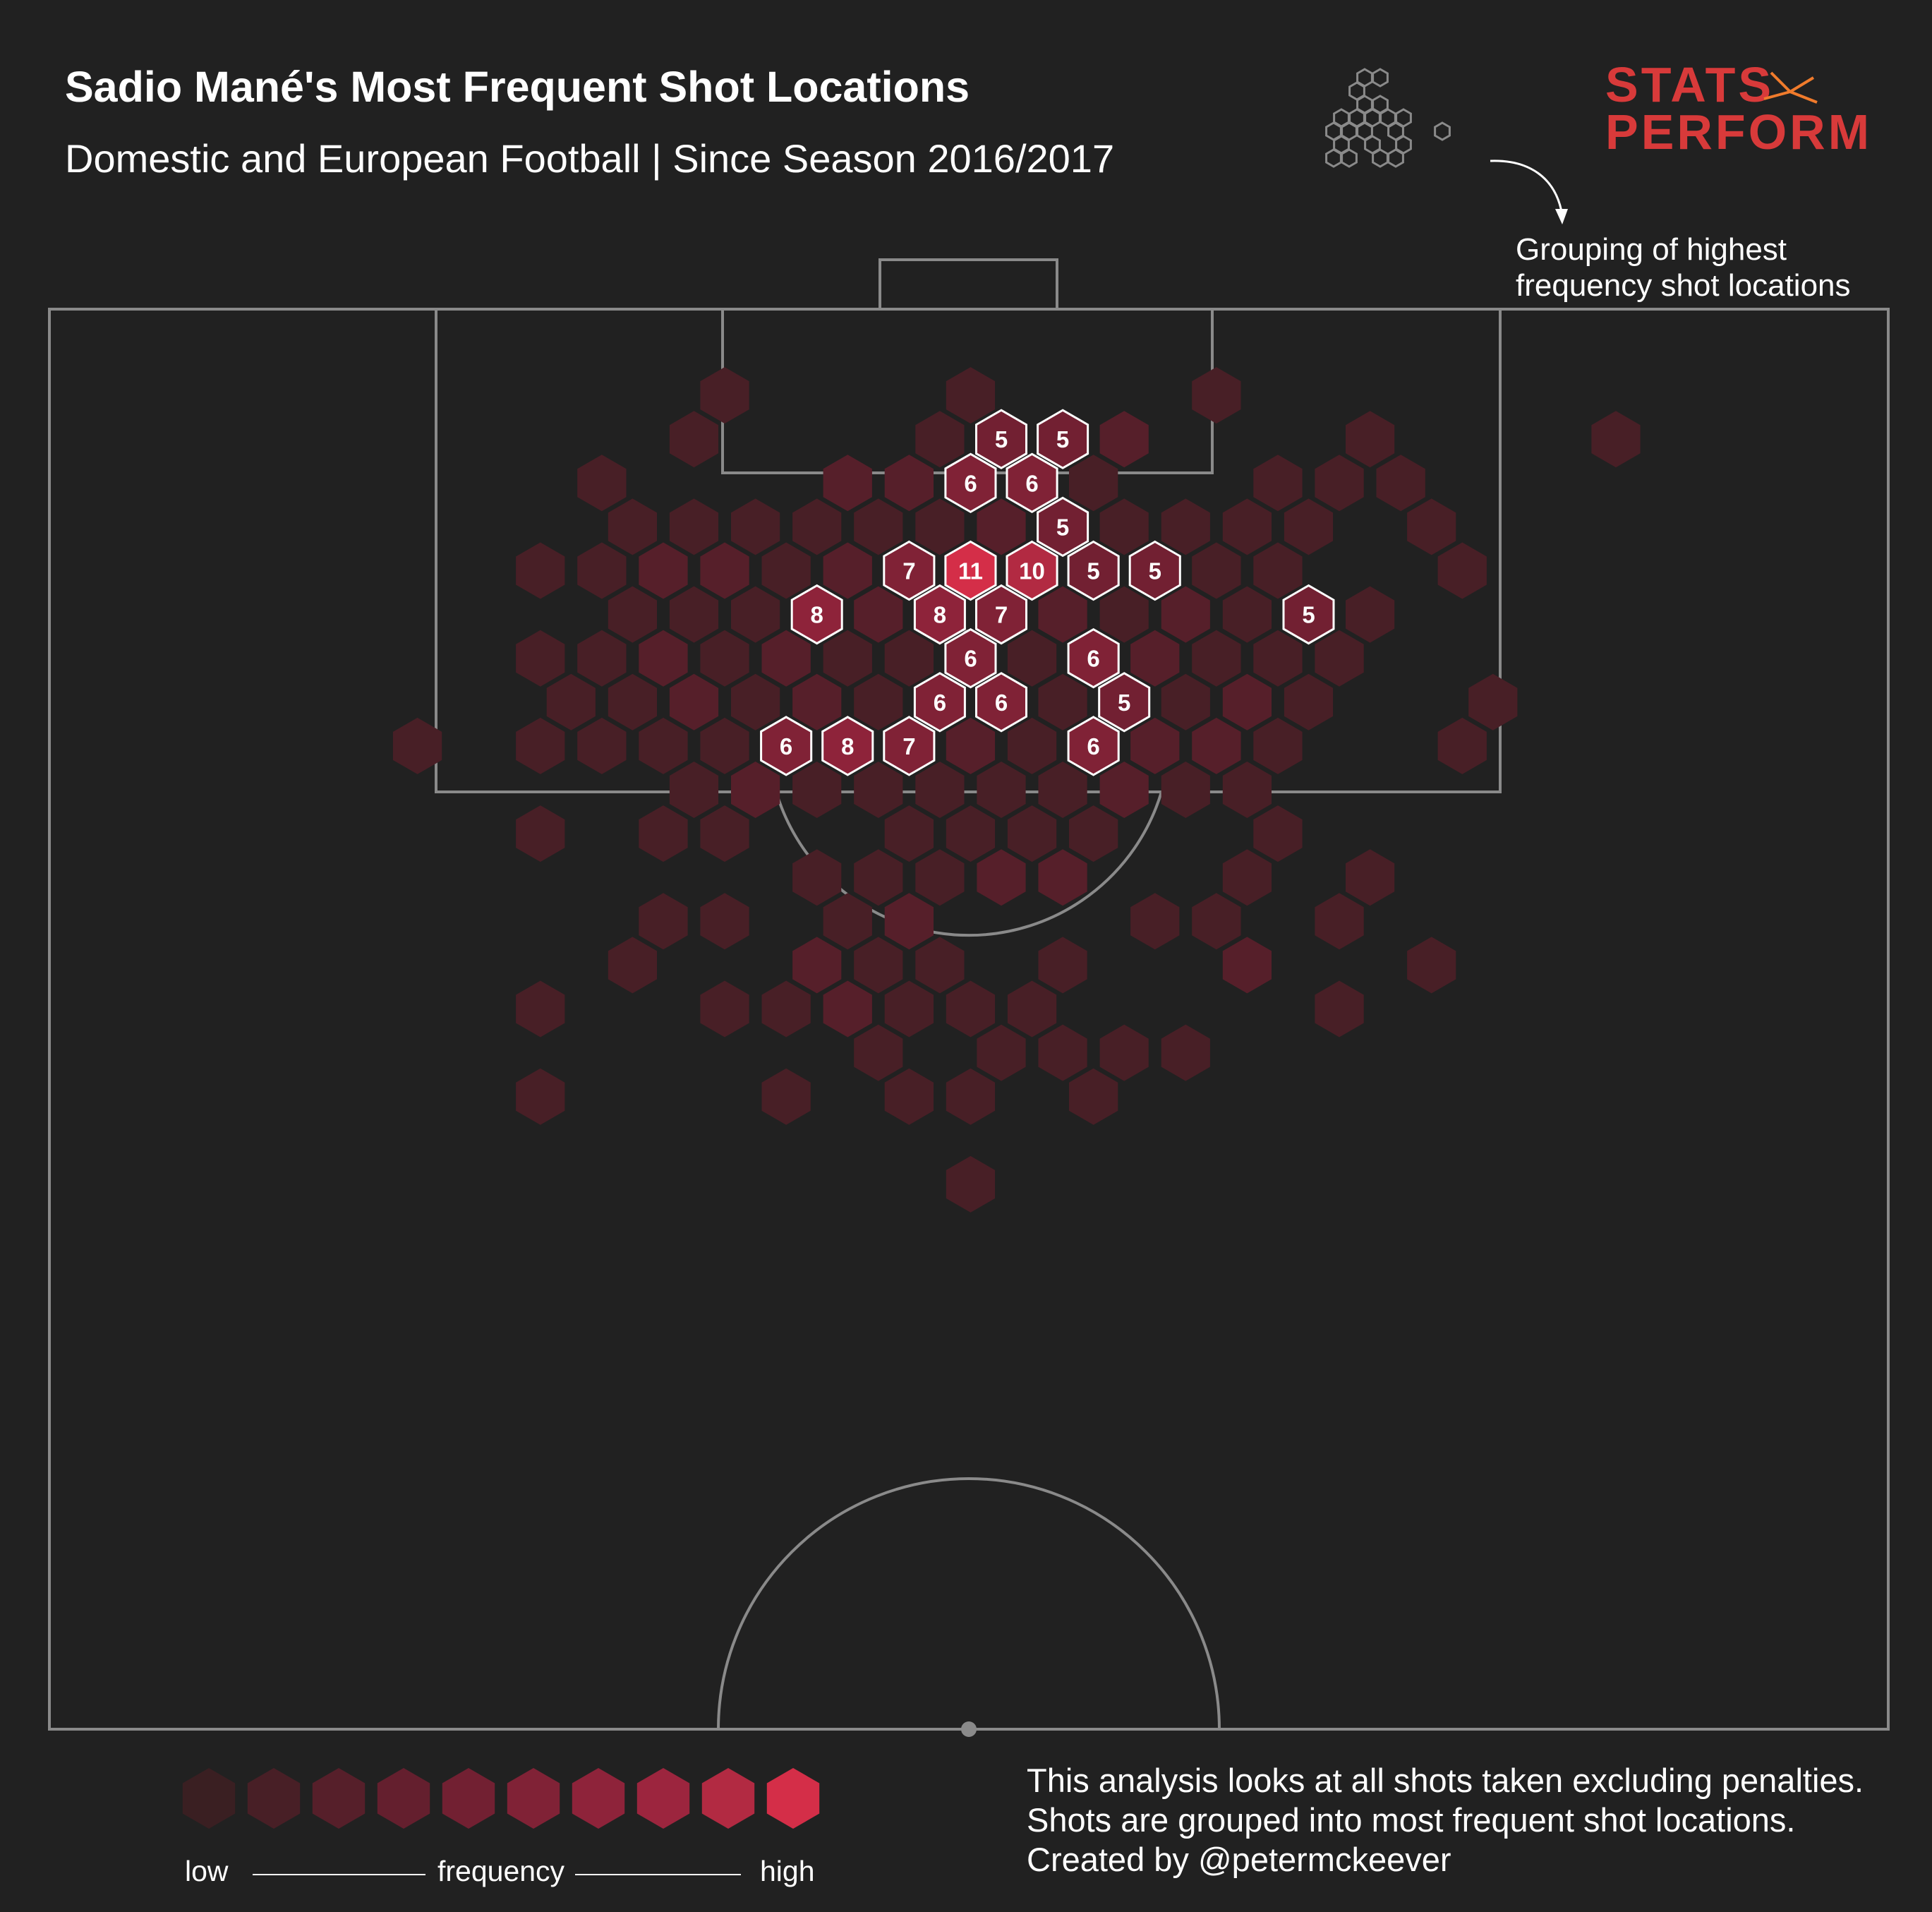 This screenshot has height=1912, width=1932. I want to click on hexbin-value-label: 7, so click(908, 746).